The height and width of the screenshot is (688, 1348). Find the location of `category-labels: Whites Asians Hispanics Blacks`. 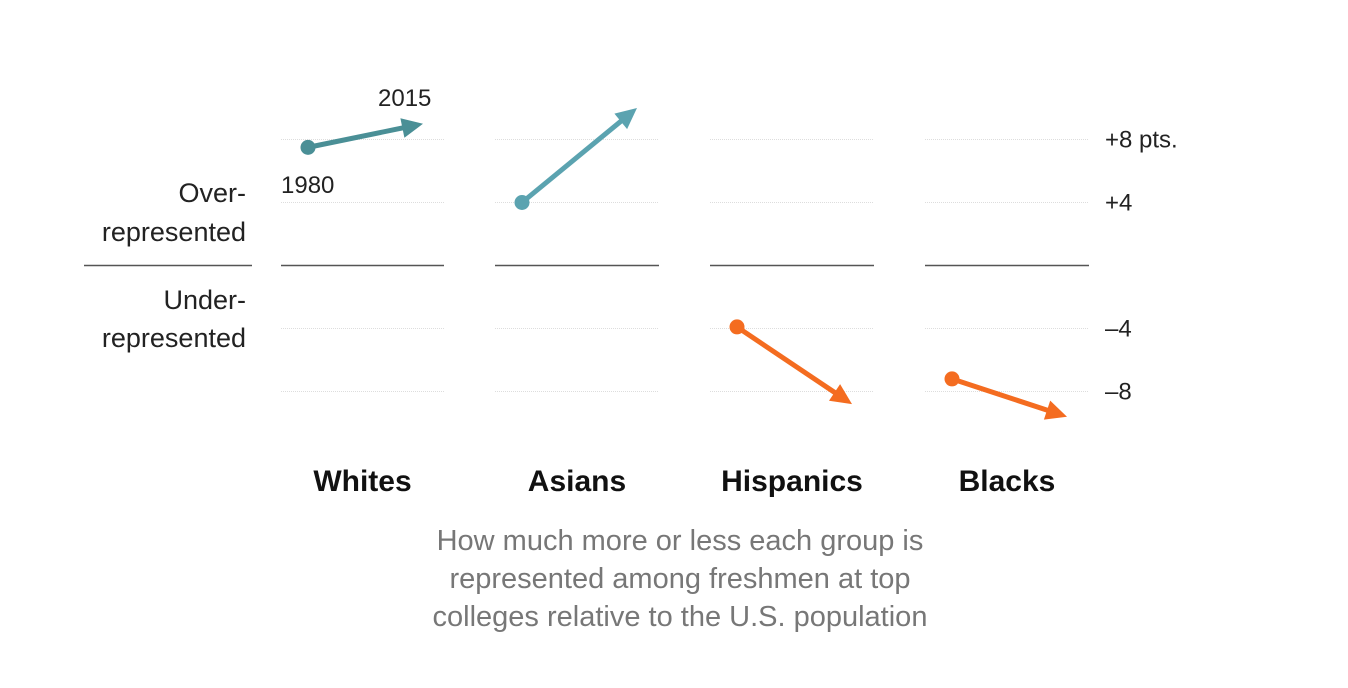

category-labels: Whites Asians Hispanics Blacks is located at coordinates (684, 481).